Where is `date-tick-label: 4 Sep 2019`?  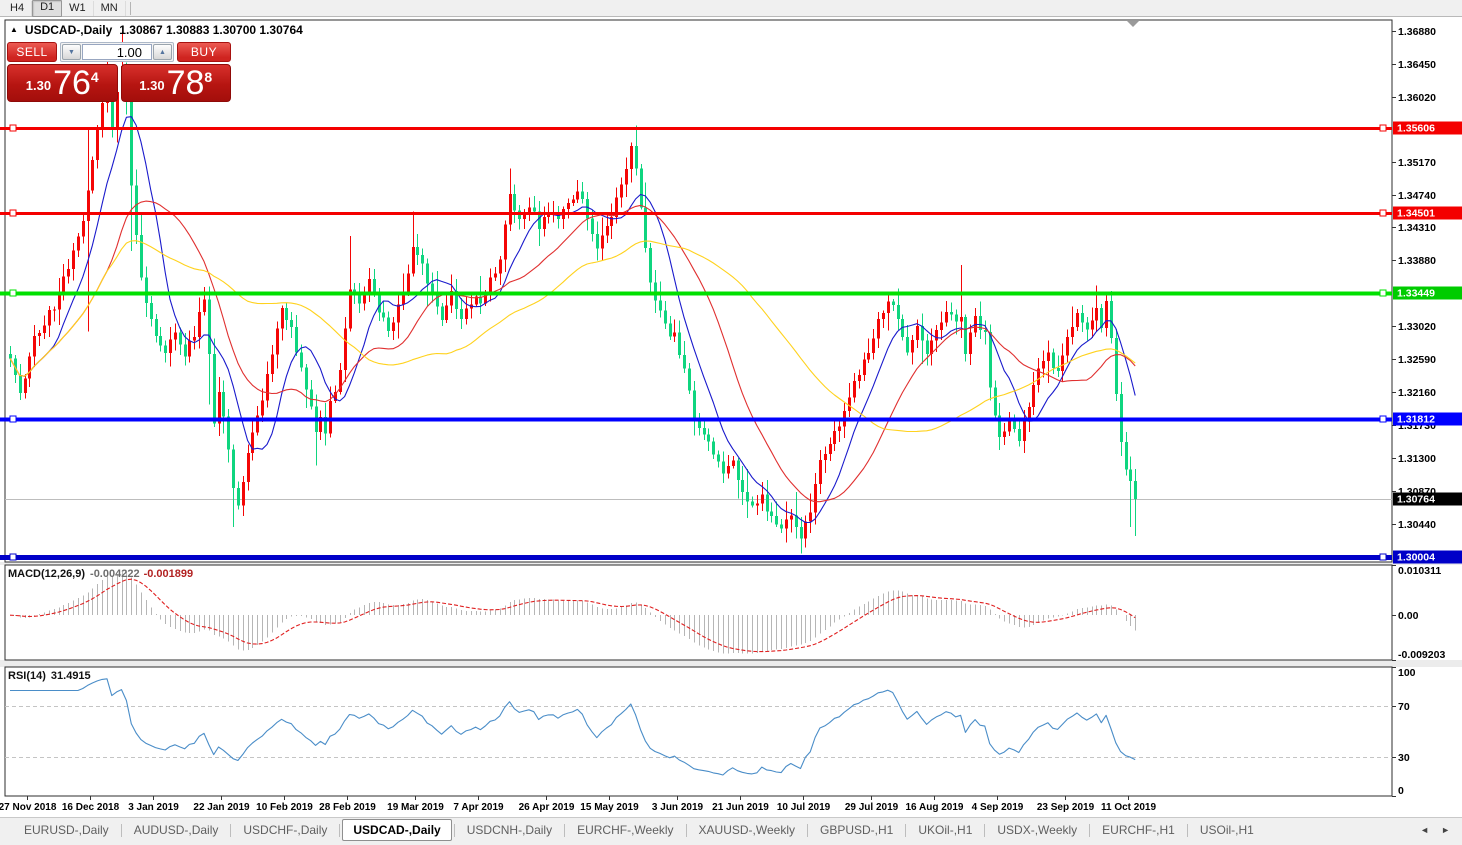 date-tick-label: 4 Sep 2019 is located at coordinates (998, 807).